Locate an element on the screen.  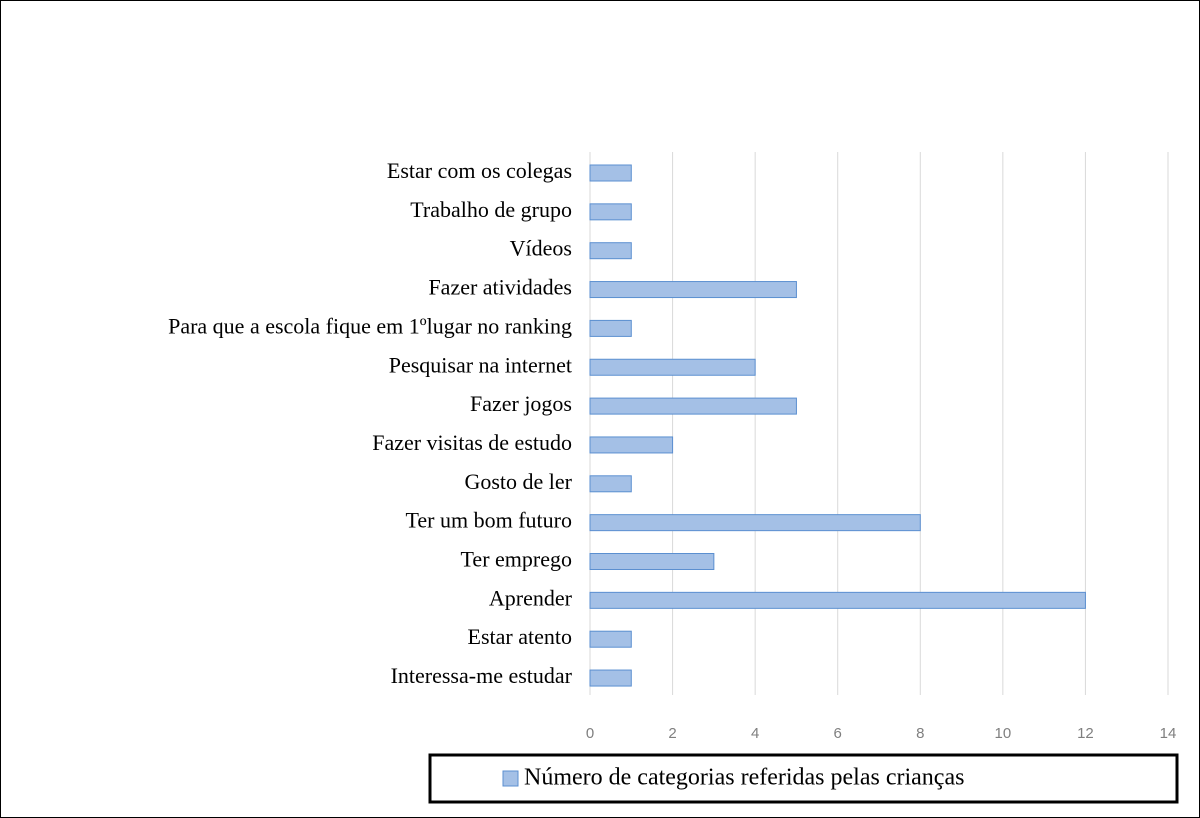
y-tick-label: Estar atento is located at coordinates (520, 636).